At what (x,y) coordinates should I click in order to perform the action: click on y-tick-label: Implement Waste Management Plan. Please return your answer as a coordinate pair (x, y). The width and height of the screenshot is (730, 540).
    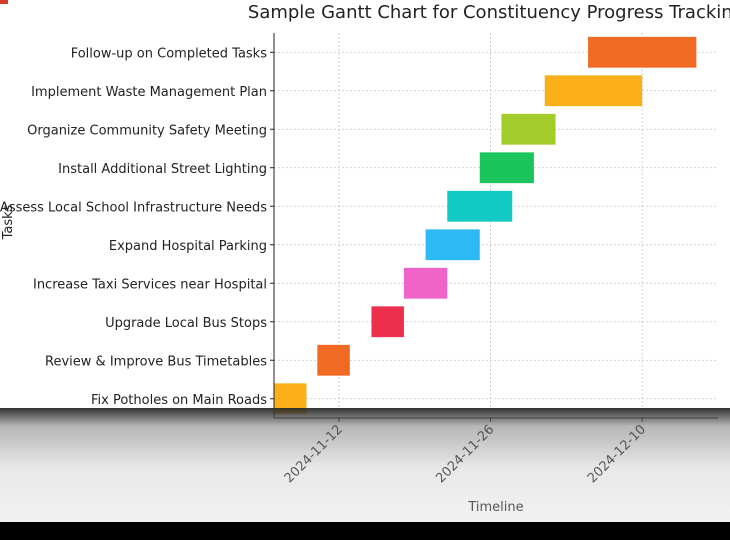
    Looking at the image, I should click on (149, 92).